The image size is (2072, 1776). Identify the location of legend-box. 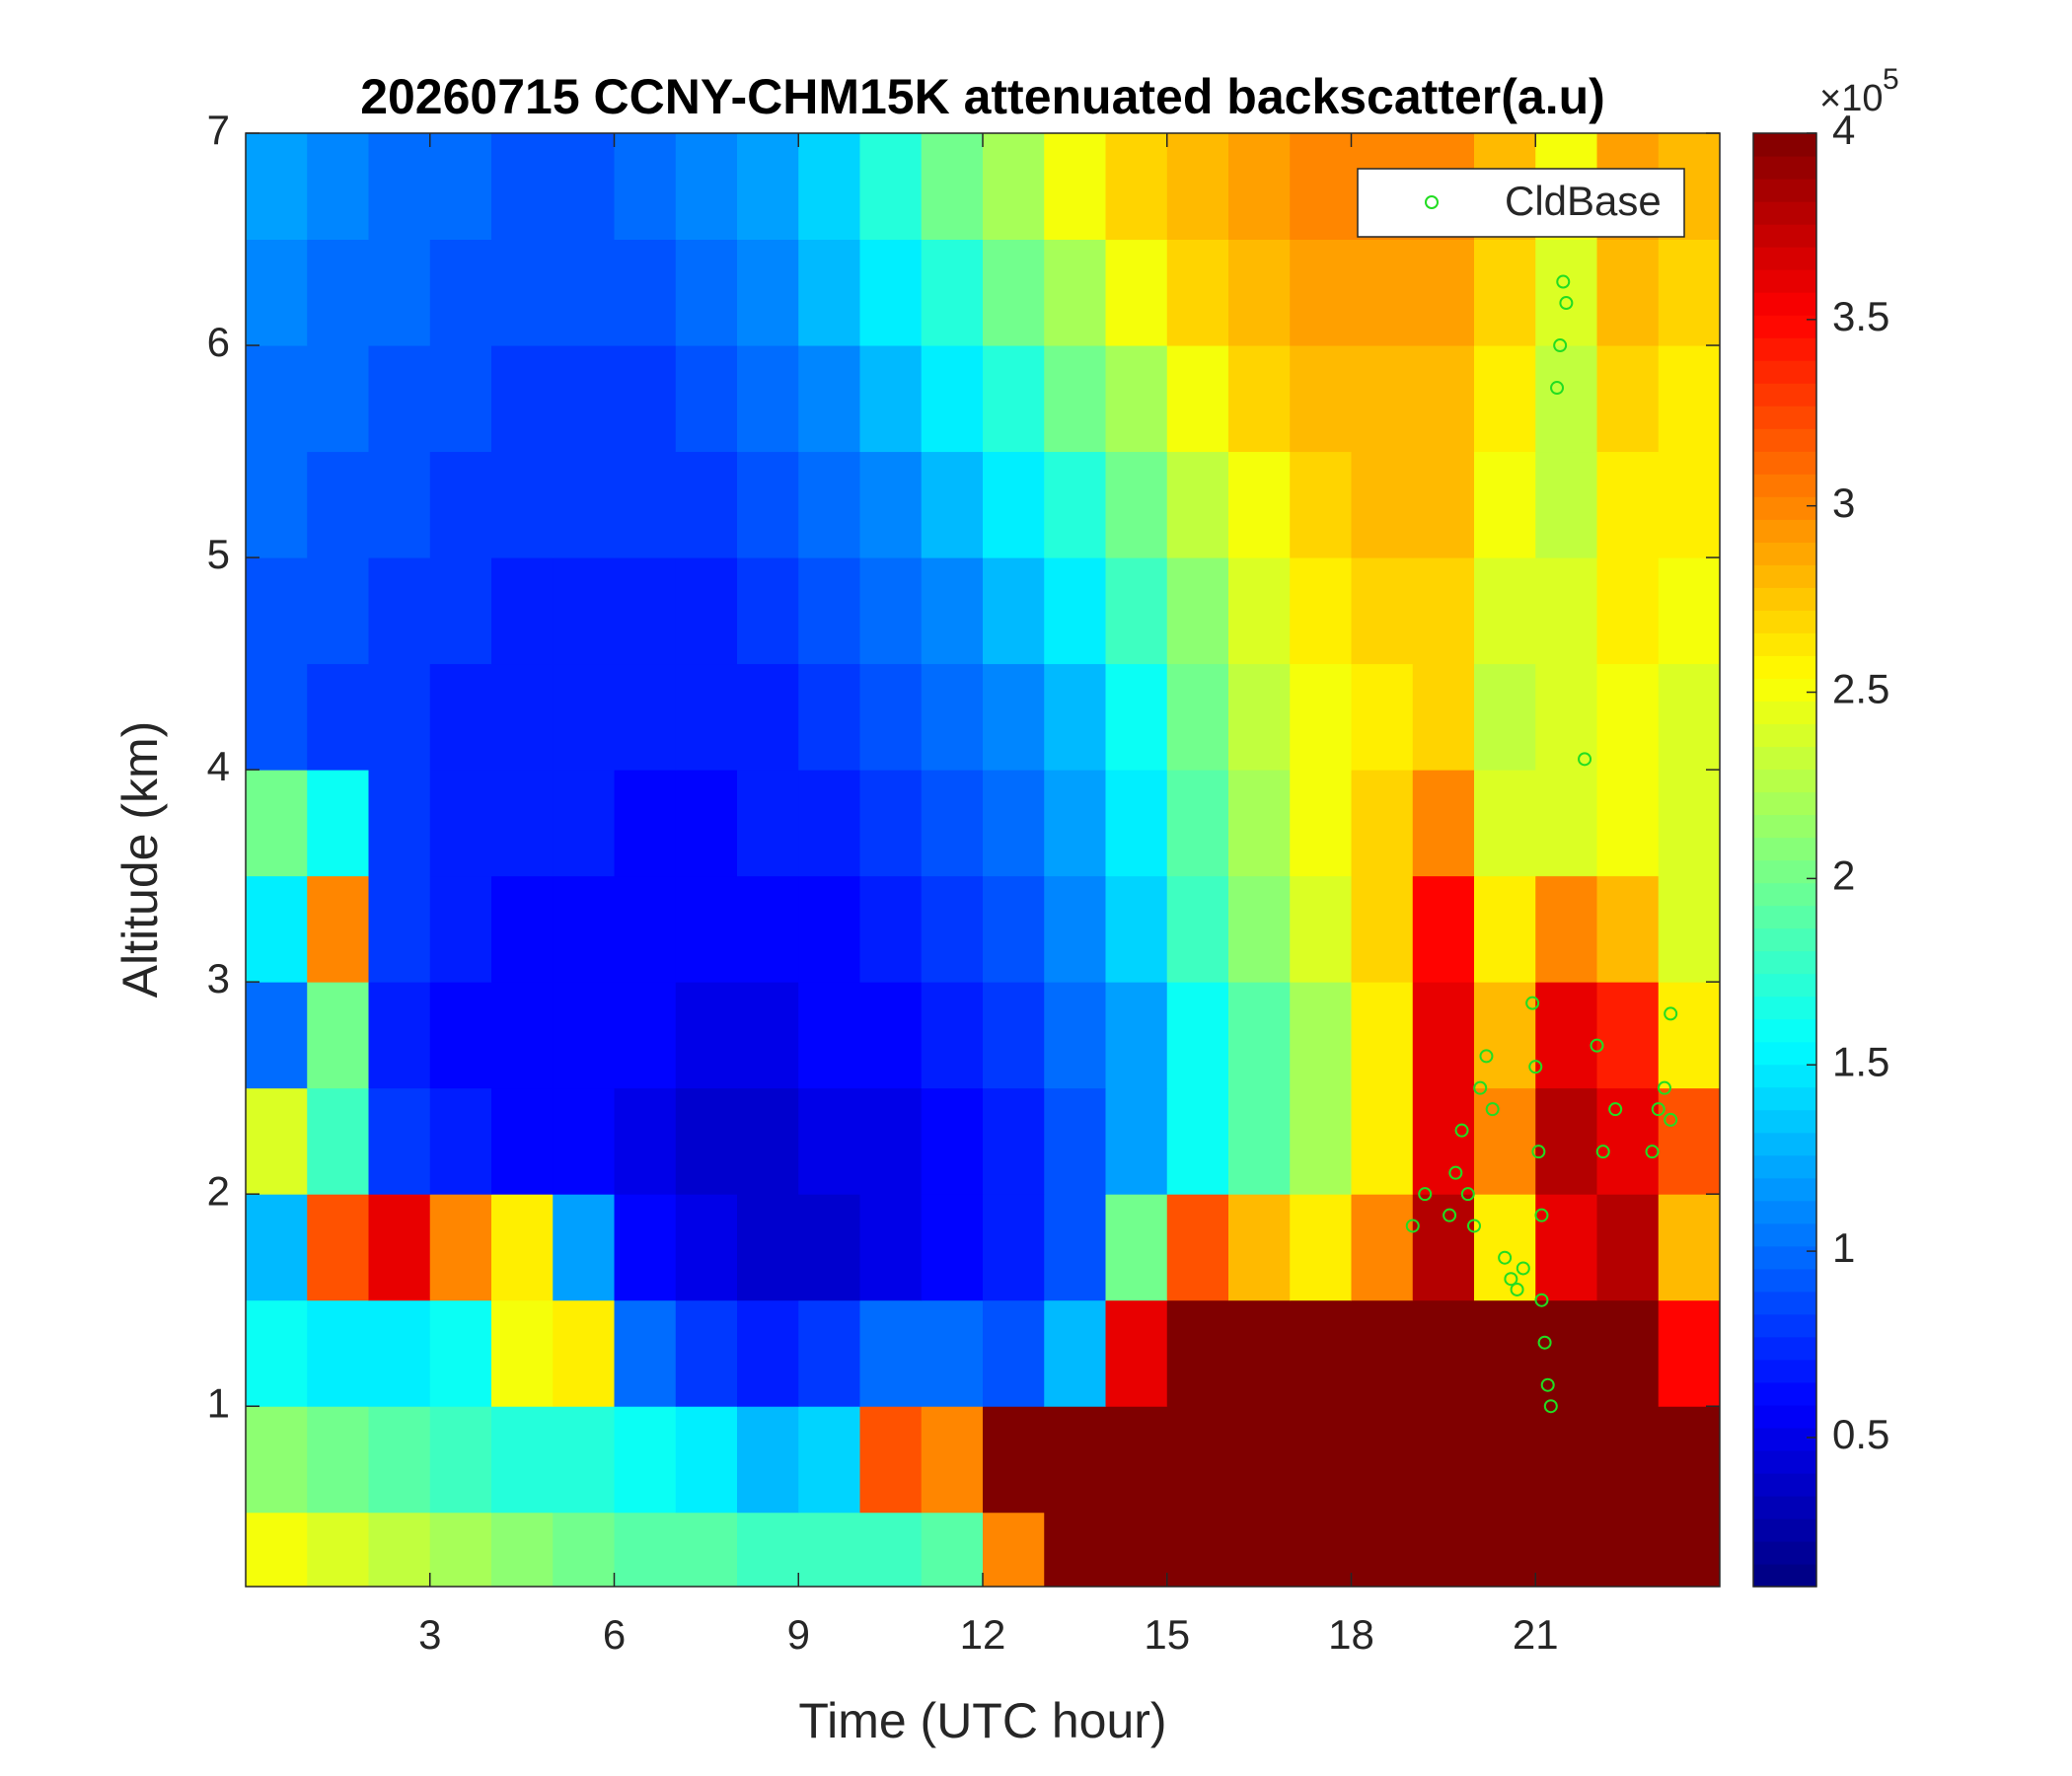
(1521, 203).